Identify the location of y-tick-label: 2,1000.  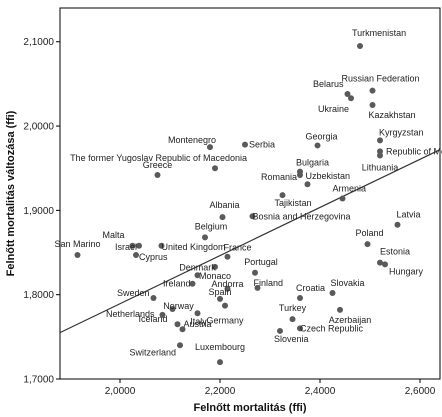
(38, 42).